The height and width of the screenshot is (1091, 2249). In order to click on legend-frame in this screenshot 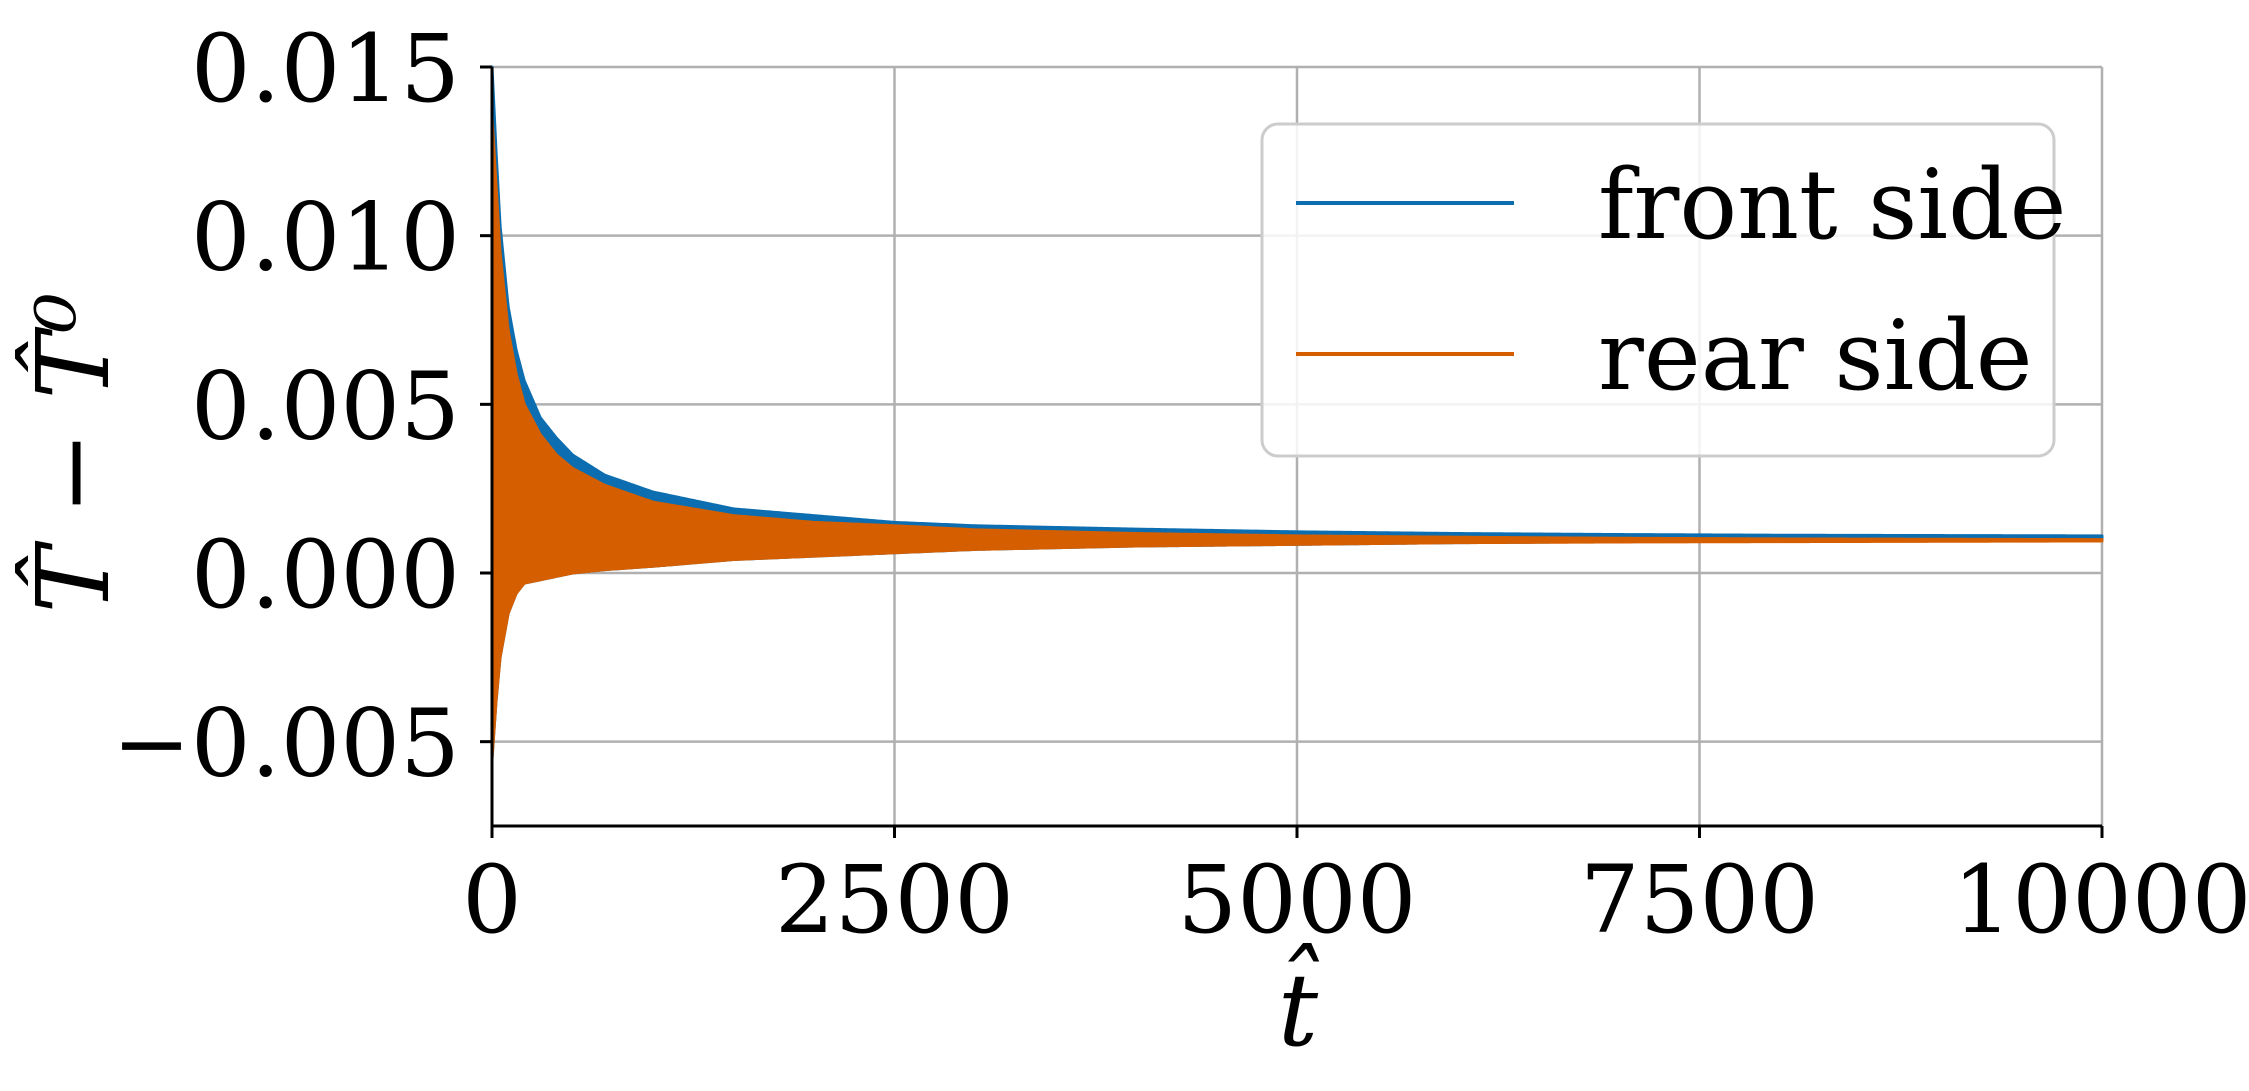, I will do `click(1658, 290)`.